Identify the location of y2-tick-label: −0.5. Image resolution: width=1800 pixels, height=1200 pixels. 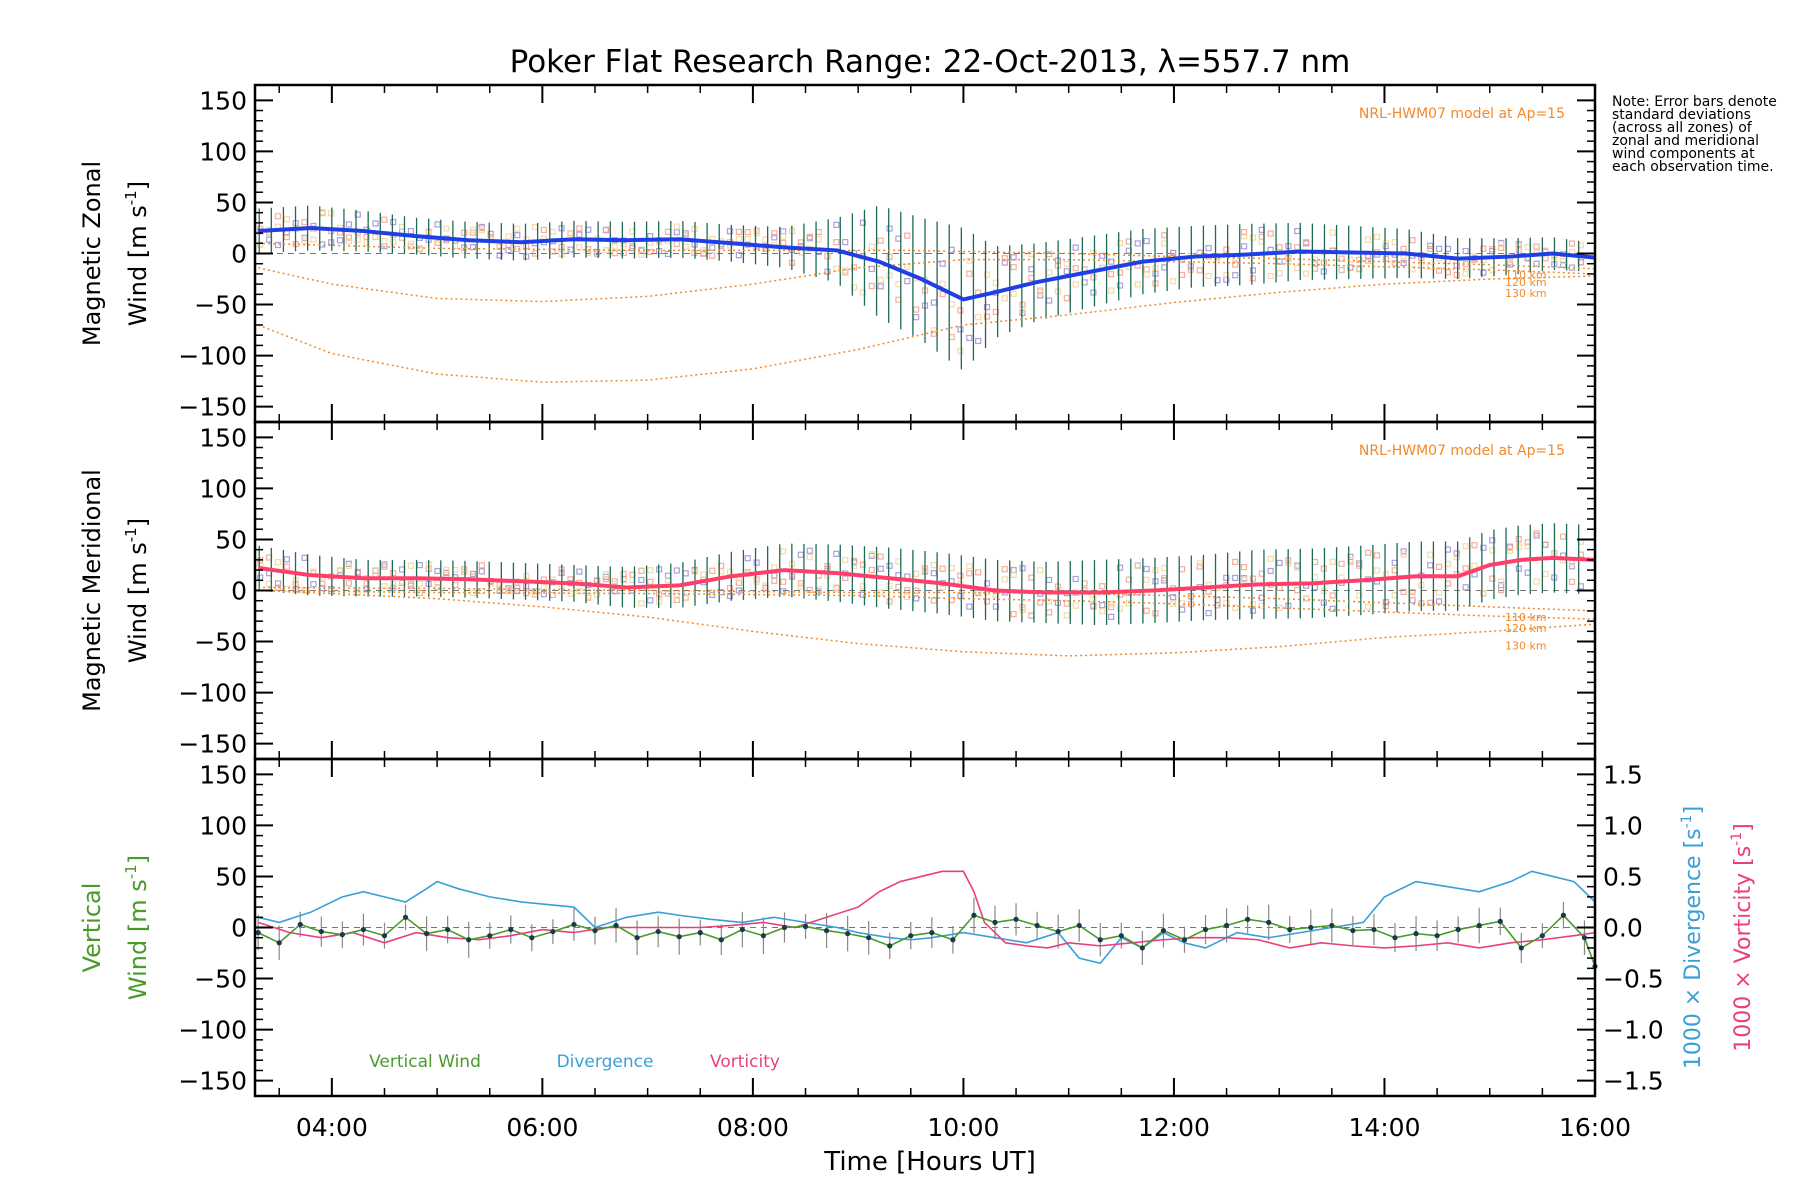
(1633, 979).